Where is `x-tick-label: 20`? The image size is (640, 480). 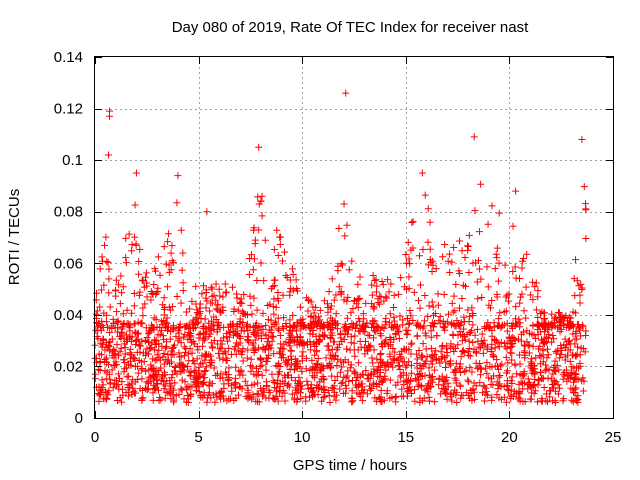
x-tick-label: 20 is located at coordinates (509, 437).